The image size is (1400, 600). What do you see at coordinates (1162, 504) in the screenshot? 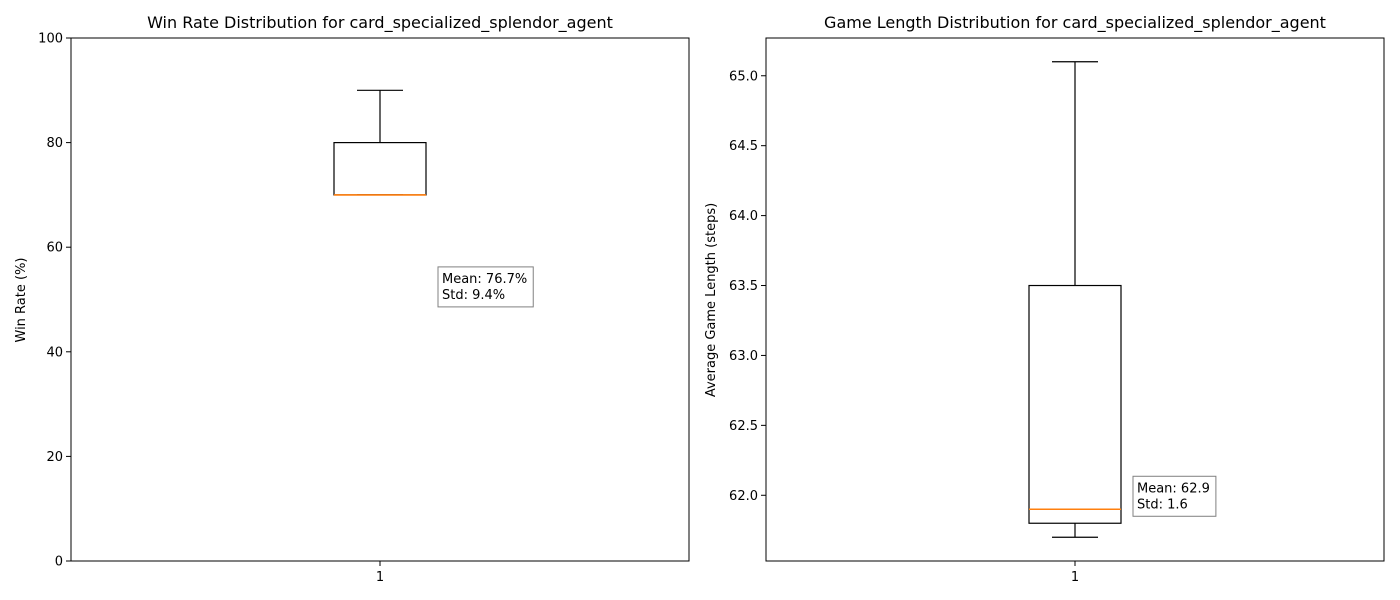
I see `annotation-std: Std: 1.6` at bounding box center [1162, 504].